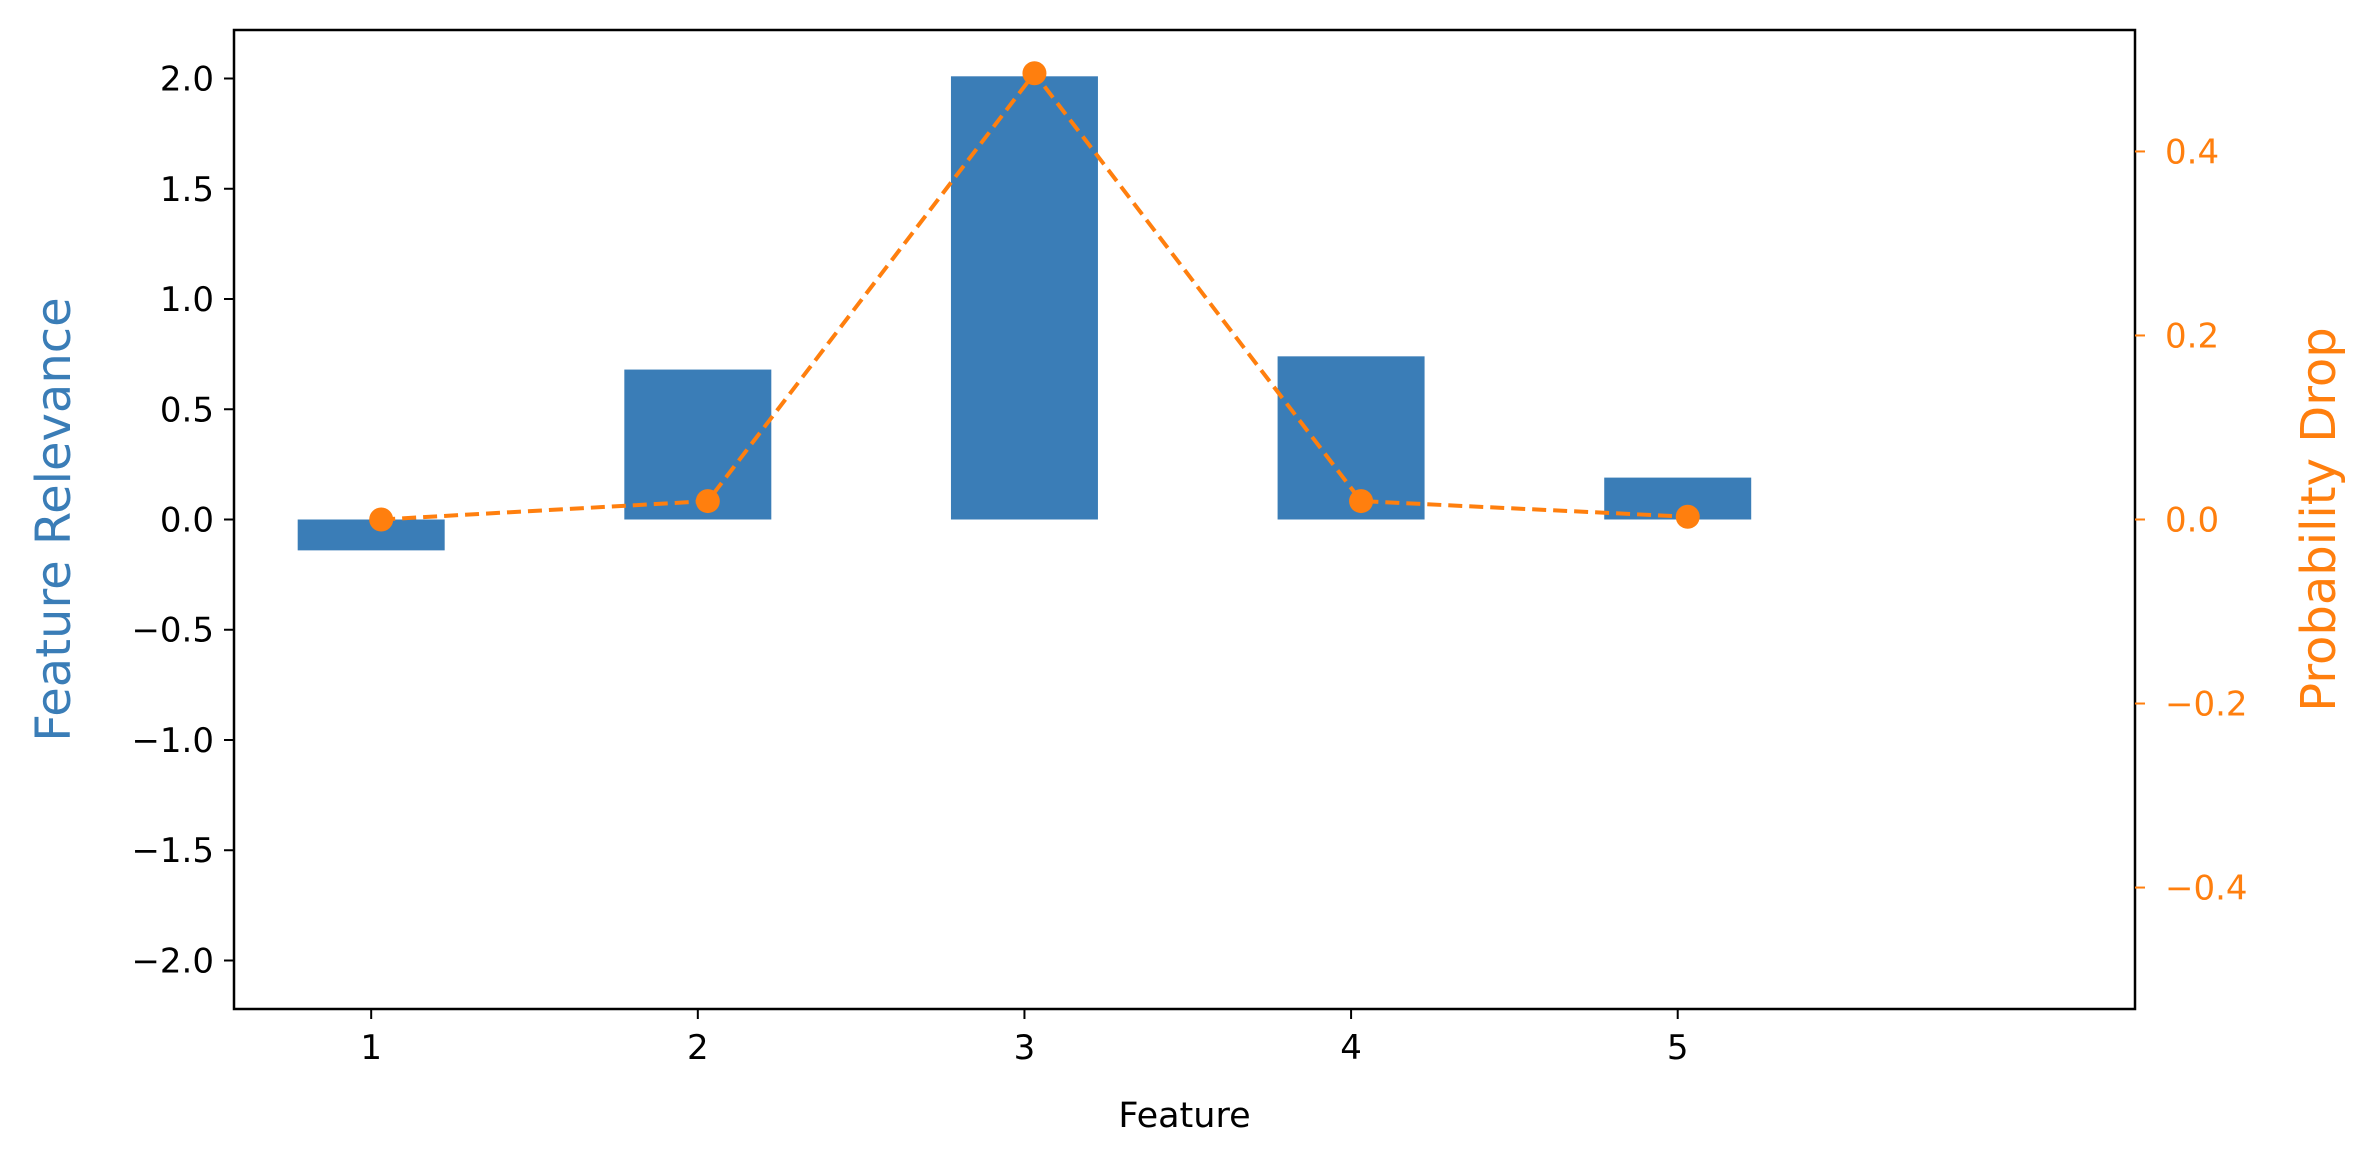 The image size is (2369, 1166). I want to click on left-tick-label: −1.0, so click(172, 741).